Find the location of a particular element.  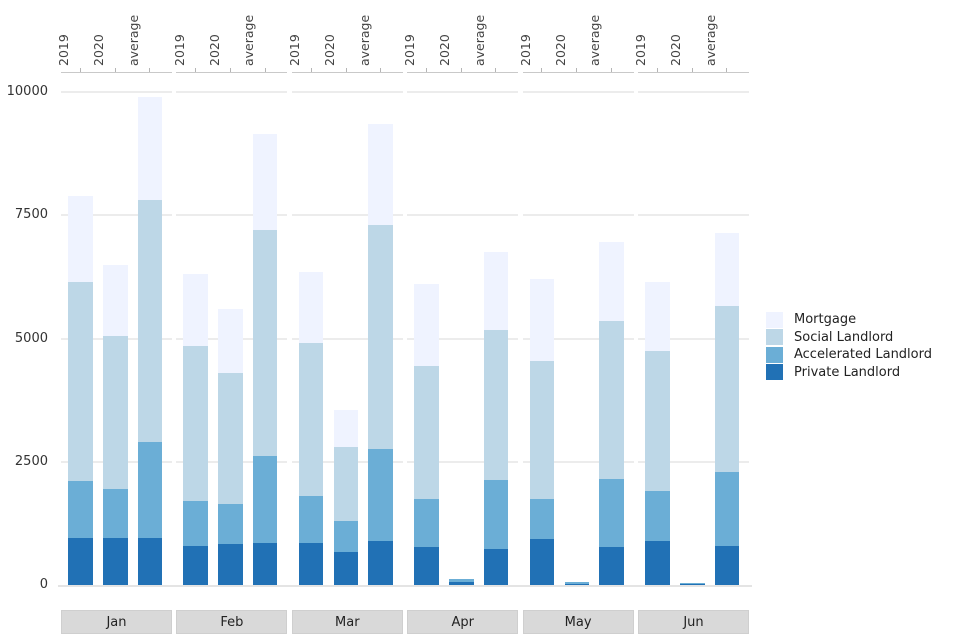

segment-mar-average-social-landlord is located at coordinates (380, 337).